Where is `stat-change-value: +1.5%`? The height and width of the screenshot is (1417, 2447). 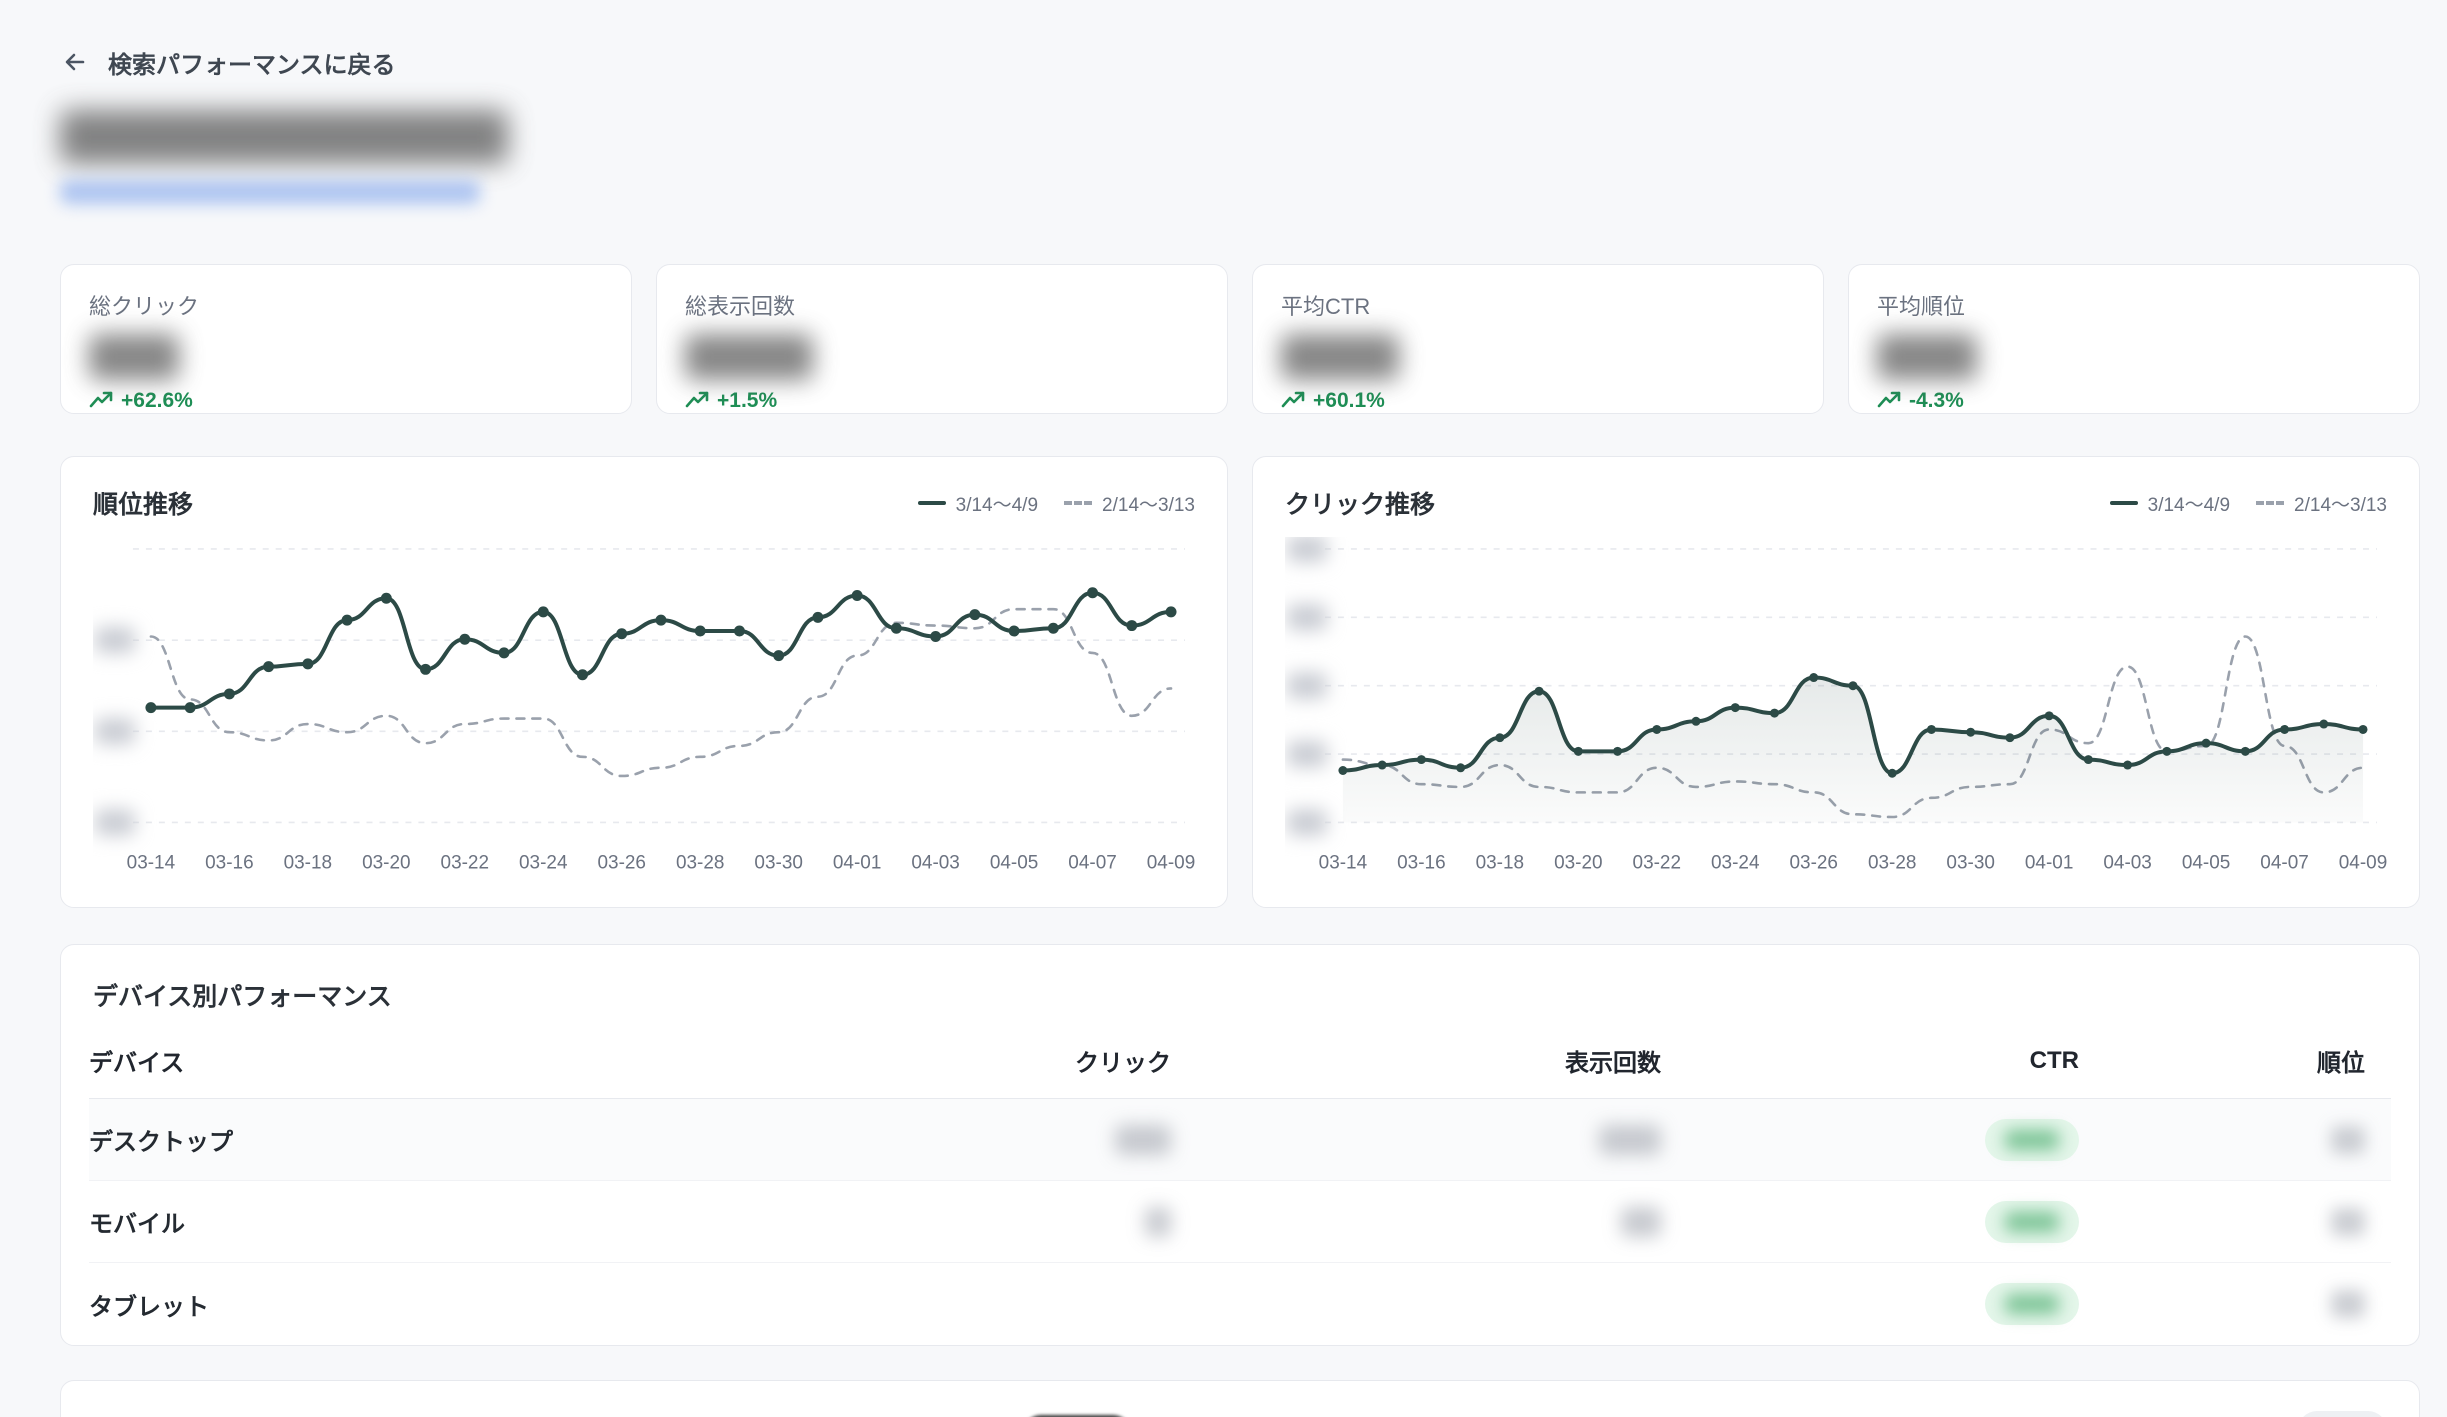 stat-change-value: +1.5% is located at coordinates (747, 400).